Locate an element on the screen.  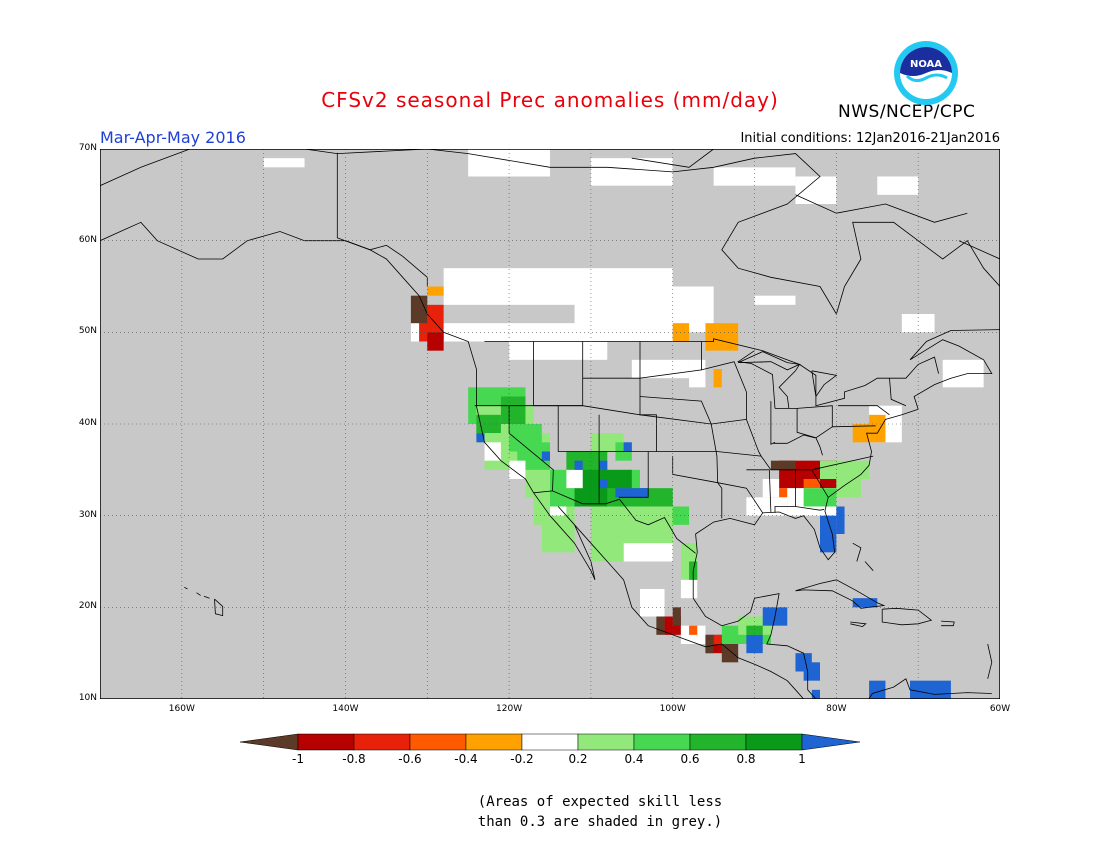
lat-label: 70N is located at coordinates (87, 148).